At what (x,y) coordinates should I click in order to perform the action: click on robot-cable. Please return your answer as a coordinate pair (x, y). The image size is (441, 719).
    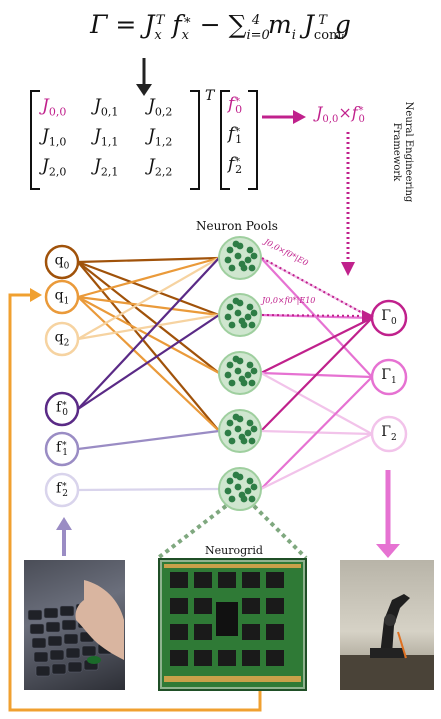
    Looking at the image, I should click on (402, 645).